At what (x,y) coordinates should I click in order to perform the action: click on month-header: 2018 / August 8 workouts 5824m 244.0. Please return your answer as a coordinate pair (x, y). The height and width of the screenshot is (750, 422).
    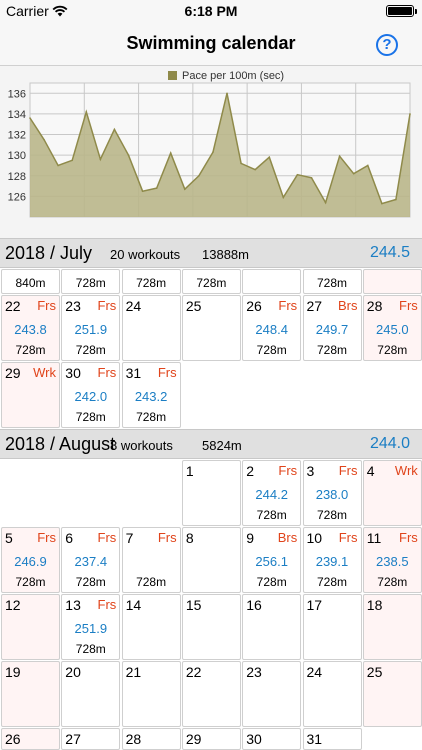
    Looking at the image, I should click on (211, 444).